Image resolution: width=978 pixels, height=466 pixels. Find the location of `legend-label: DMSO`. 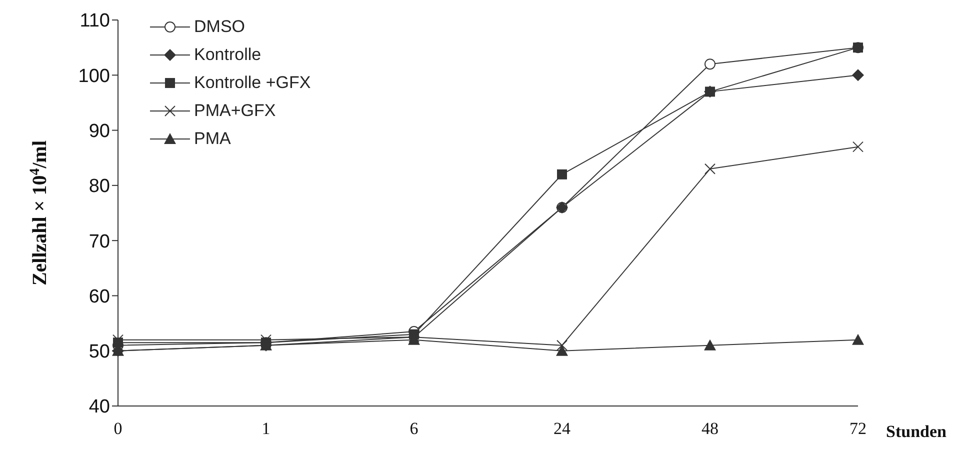

legend-label: DMSO is located at coordinates (219, 27).